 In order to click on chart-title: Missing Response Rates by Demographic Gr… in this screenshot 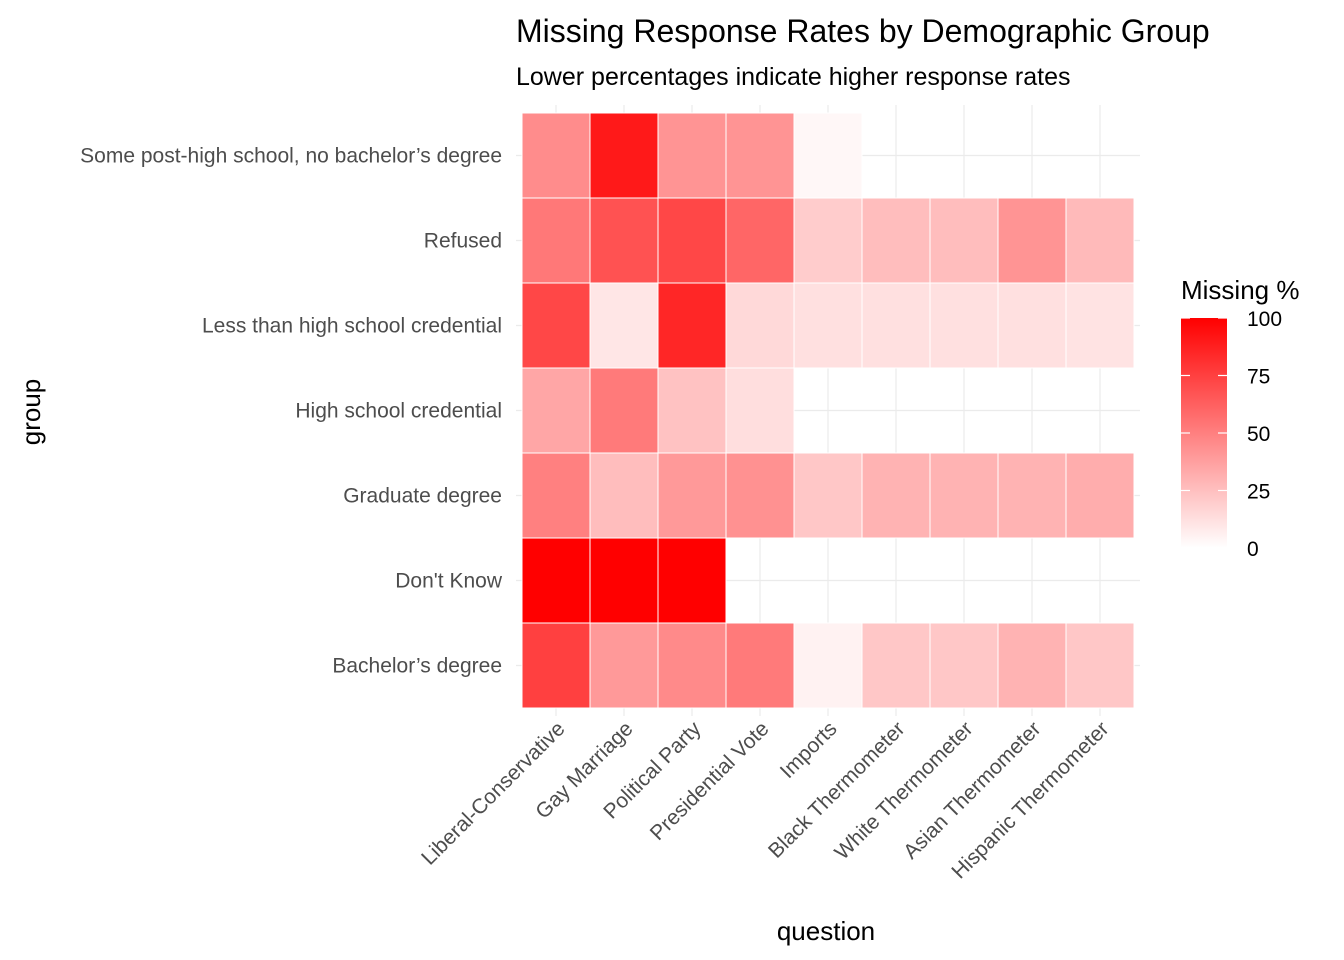, I will do `click(863, 31)`.